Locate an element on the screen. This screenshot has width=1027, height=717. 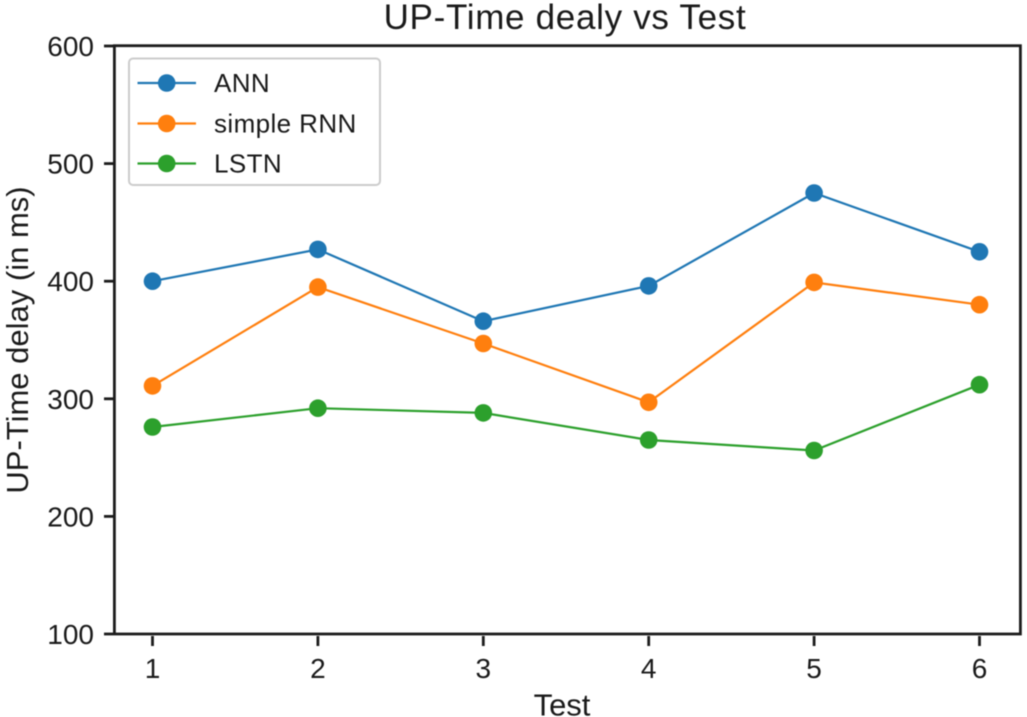
svg-text: 6 is located at coordinates (980, 668).